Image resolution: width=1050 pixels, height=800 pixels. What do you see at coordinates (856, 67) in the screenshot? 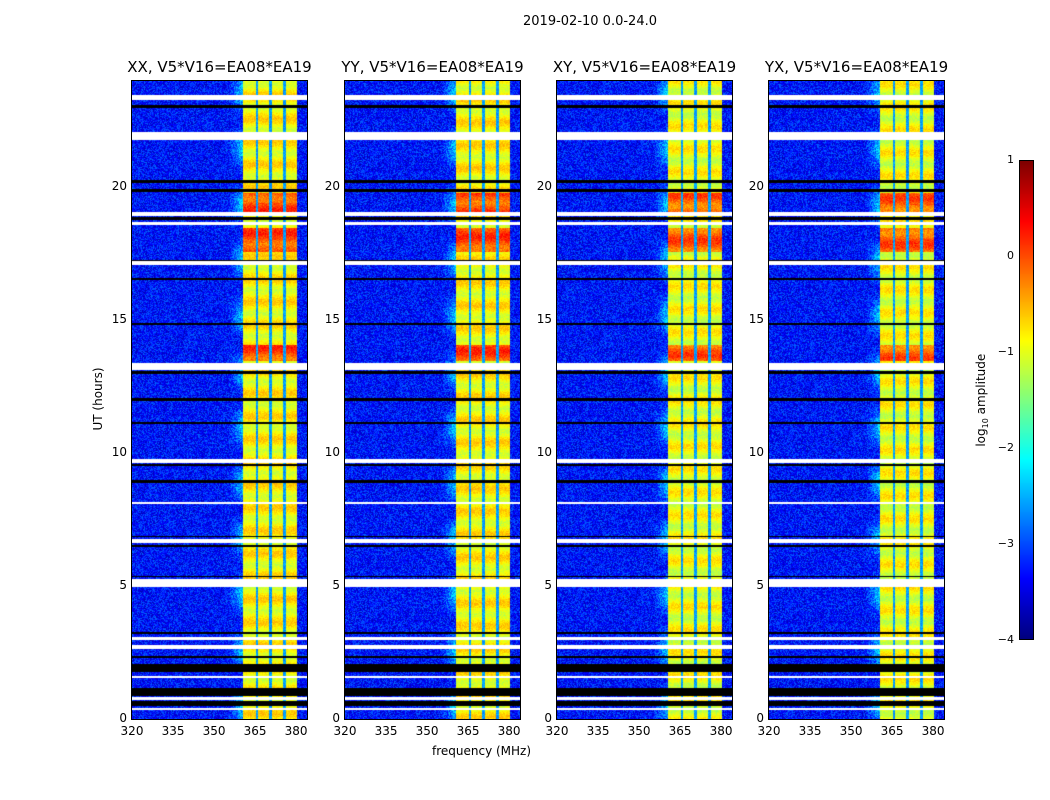
I see `panel-title: YX, V5*V16=EA08*EA19` at bounding box center [856, 67].